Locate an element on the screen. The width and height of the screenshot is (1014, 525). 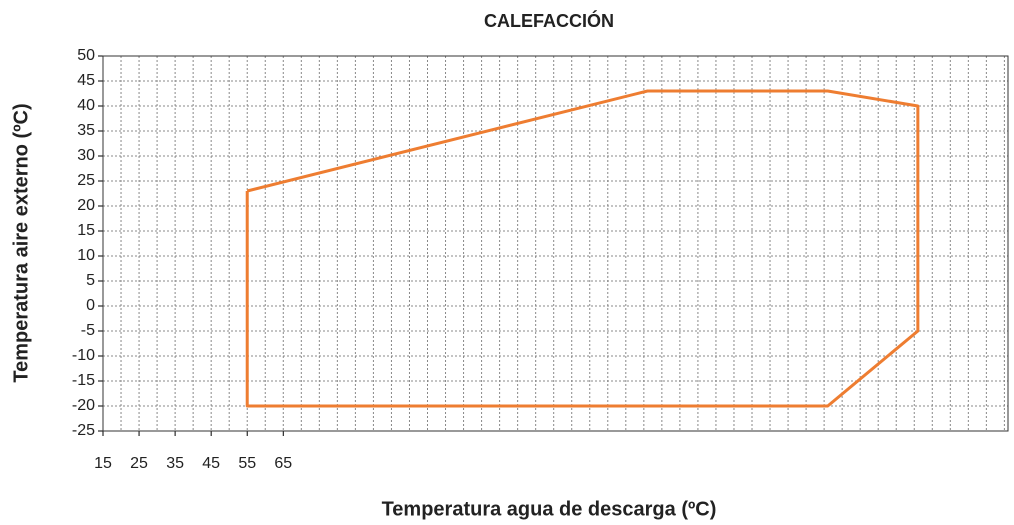
y-tick-label: 0 is located at coordinates (90, 305).